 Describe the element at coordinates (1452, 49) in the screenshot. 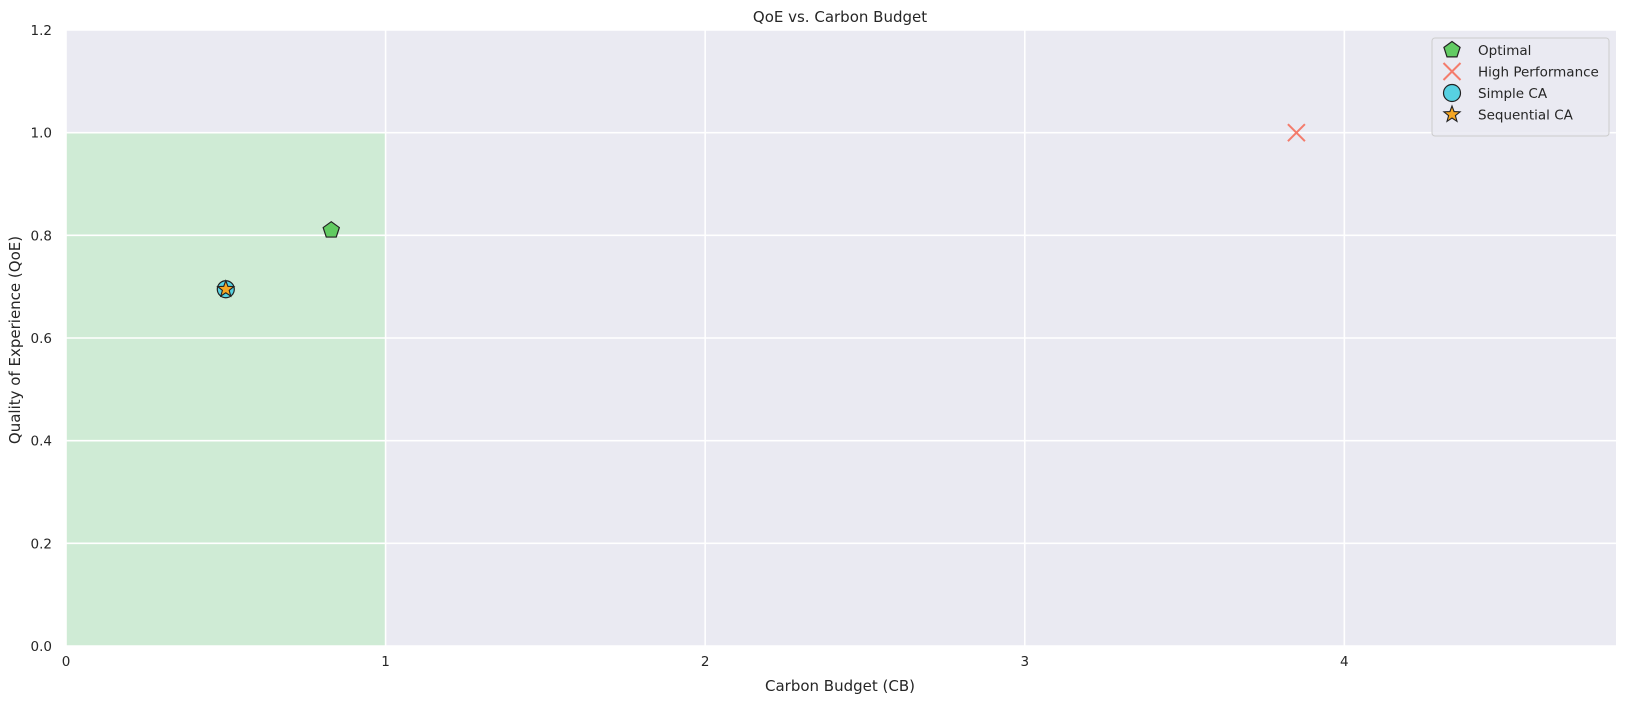

I see `legend-marker-optimal` at that location.